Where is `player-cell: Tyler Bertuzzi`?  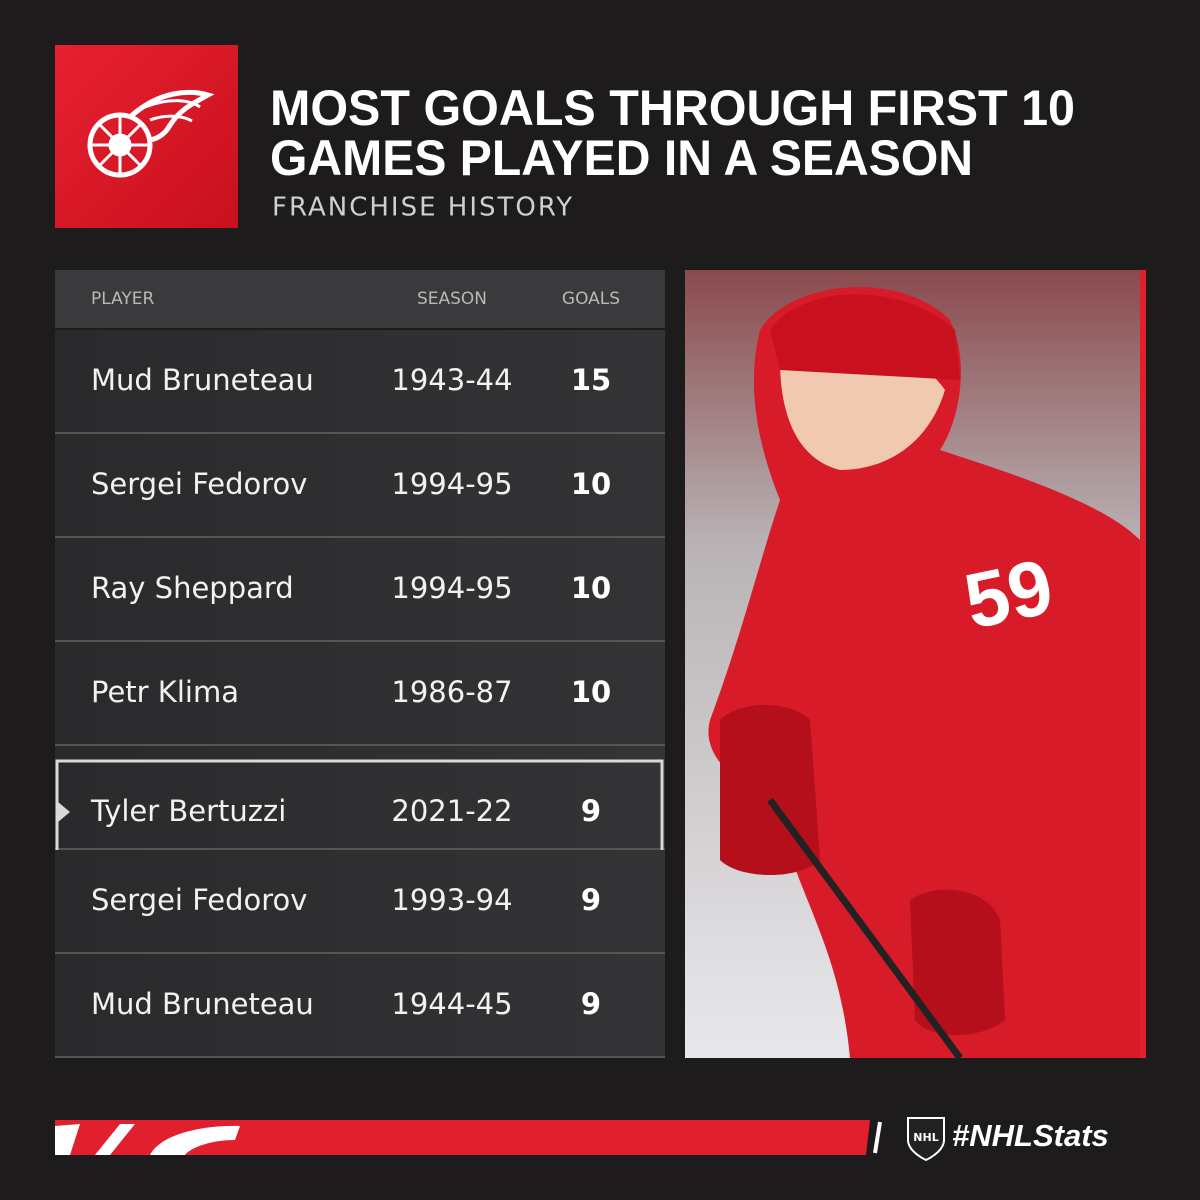
player-cell: Tyler Bertuzzi is located at coordinates (188, 811).